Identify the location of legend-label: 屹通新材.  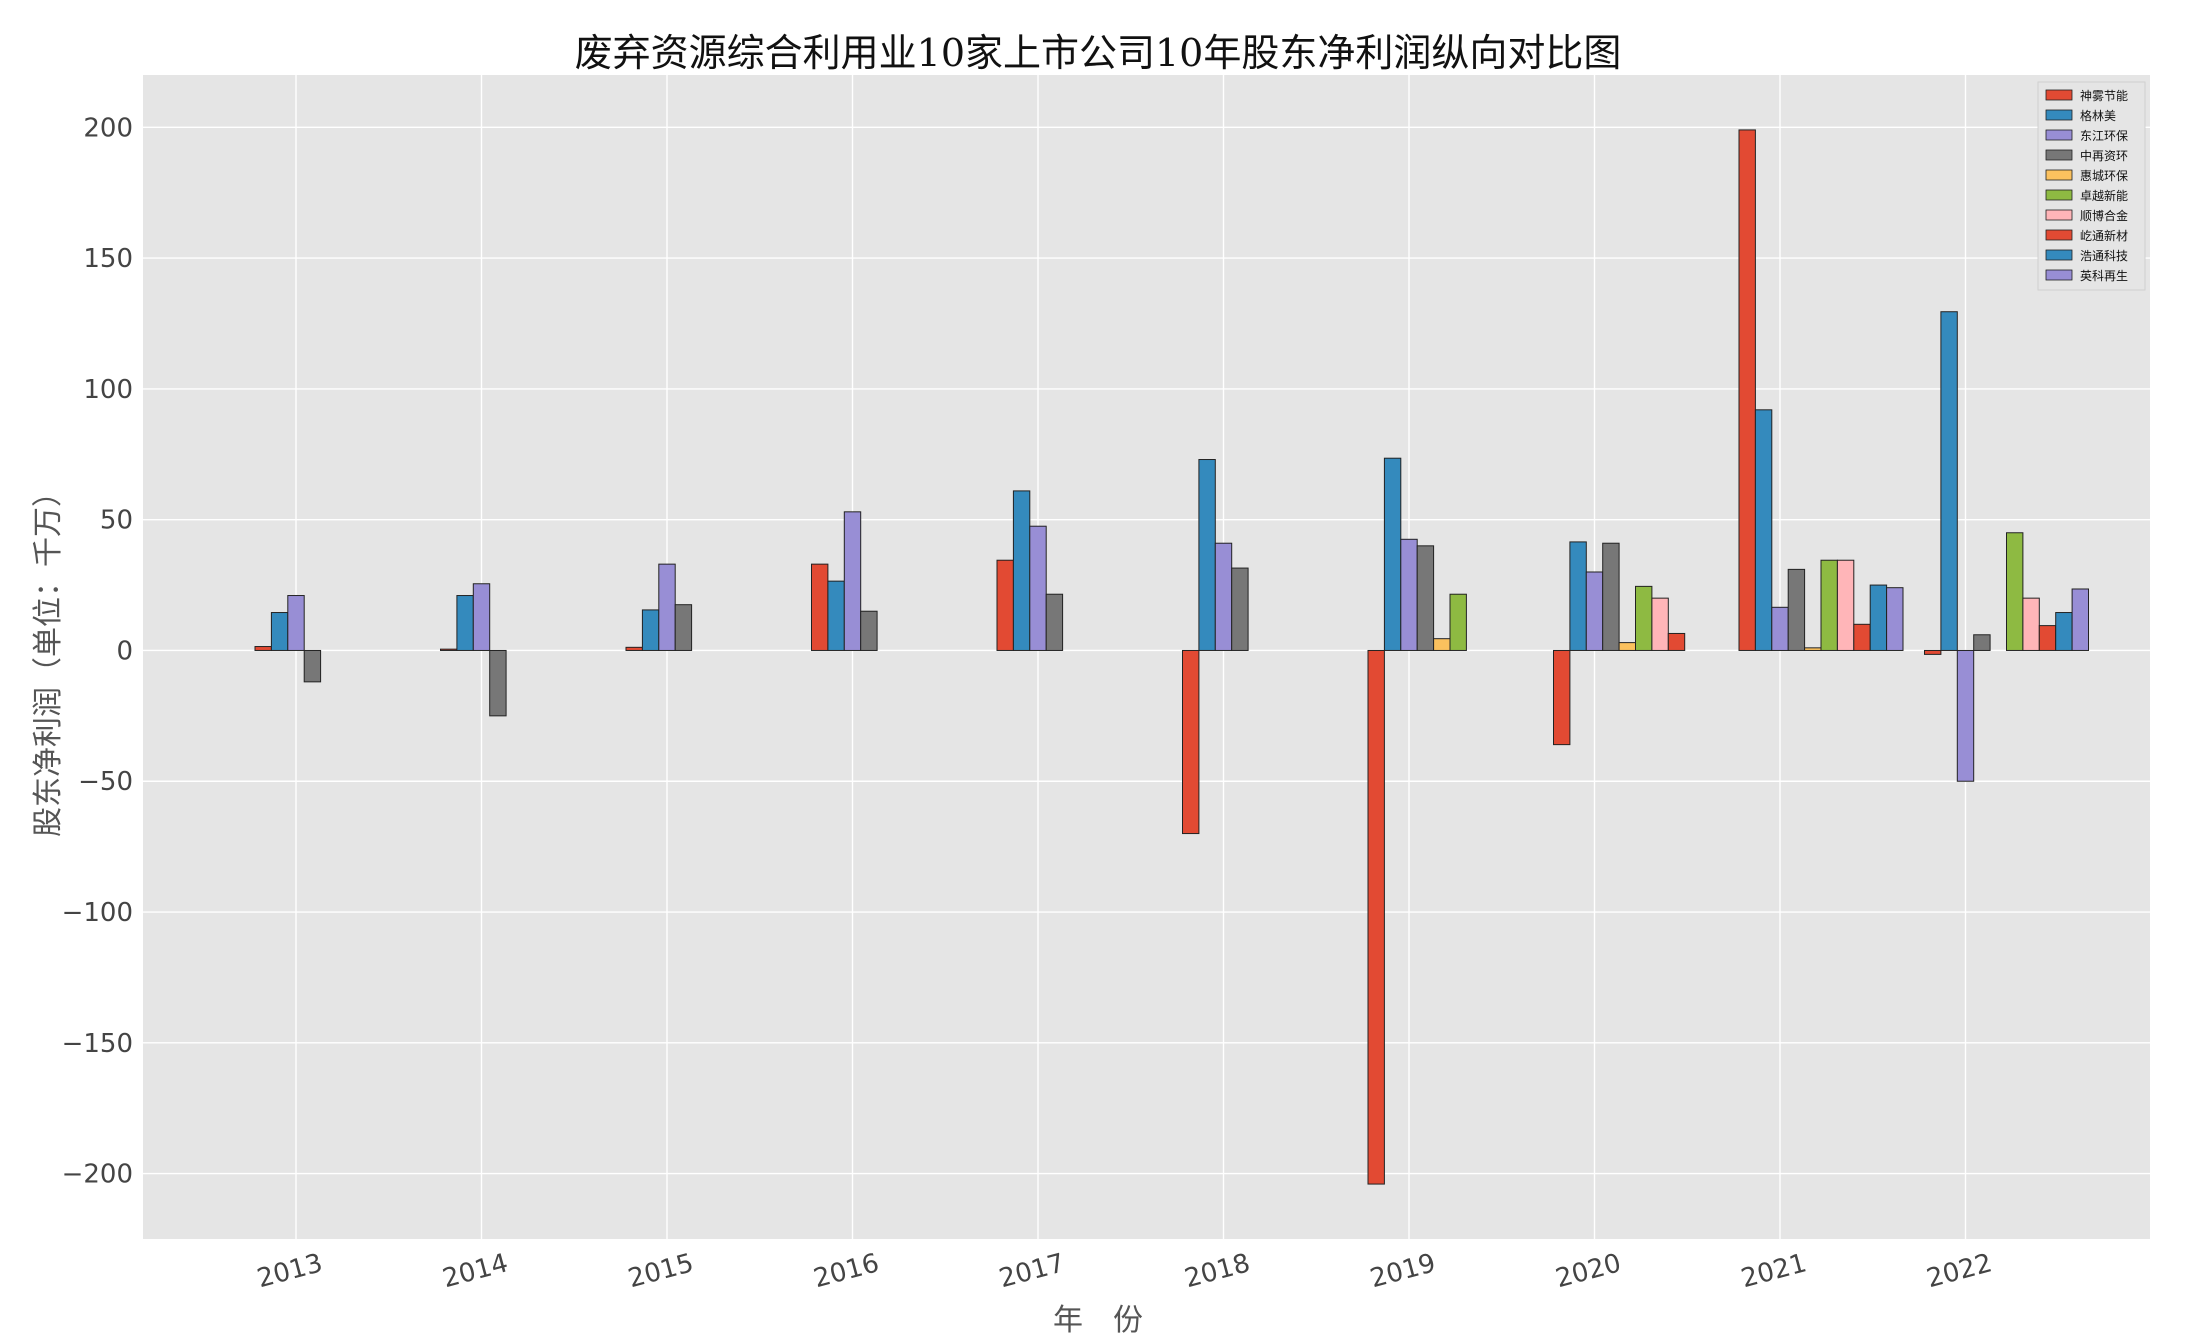
(2104, 235).